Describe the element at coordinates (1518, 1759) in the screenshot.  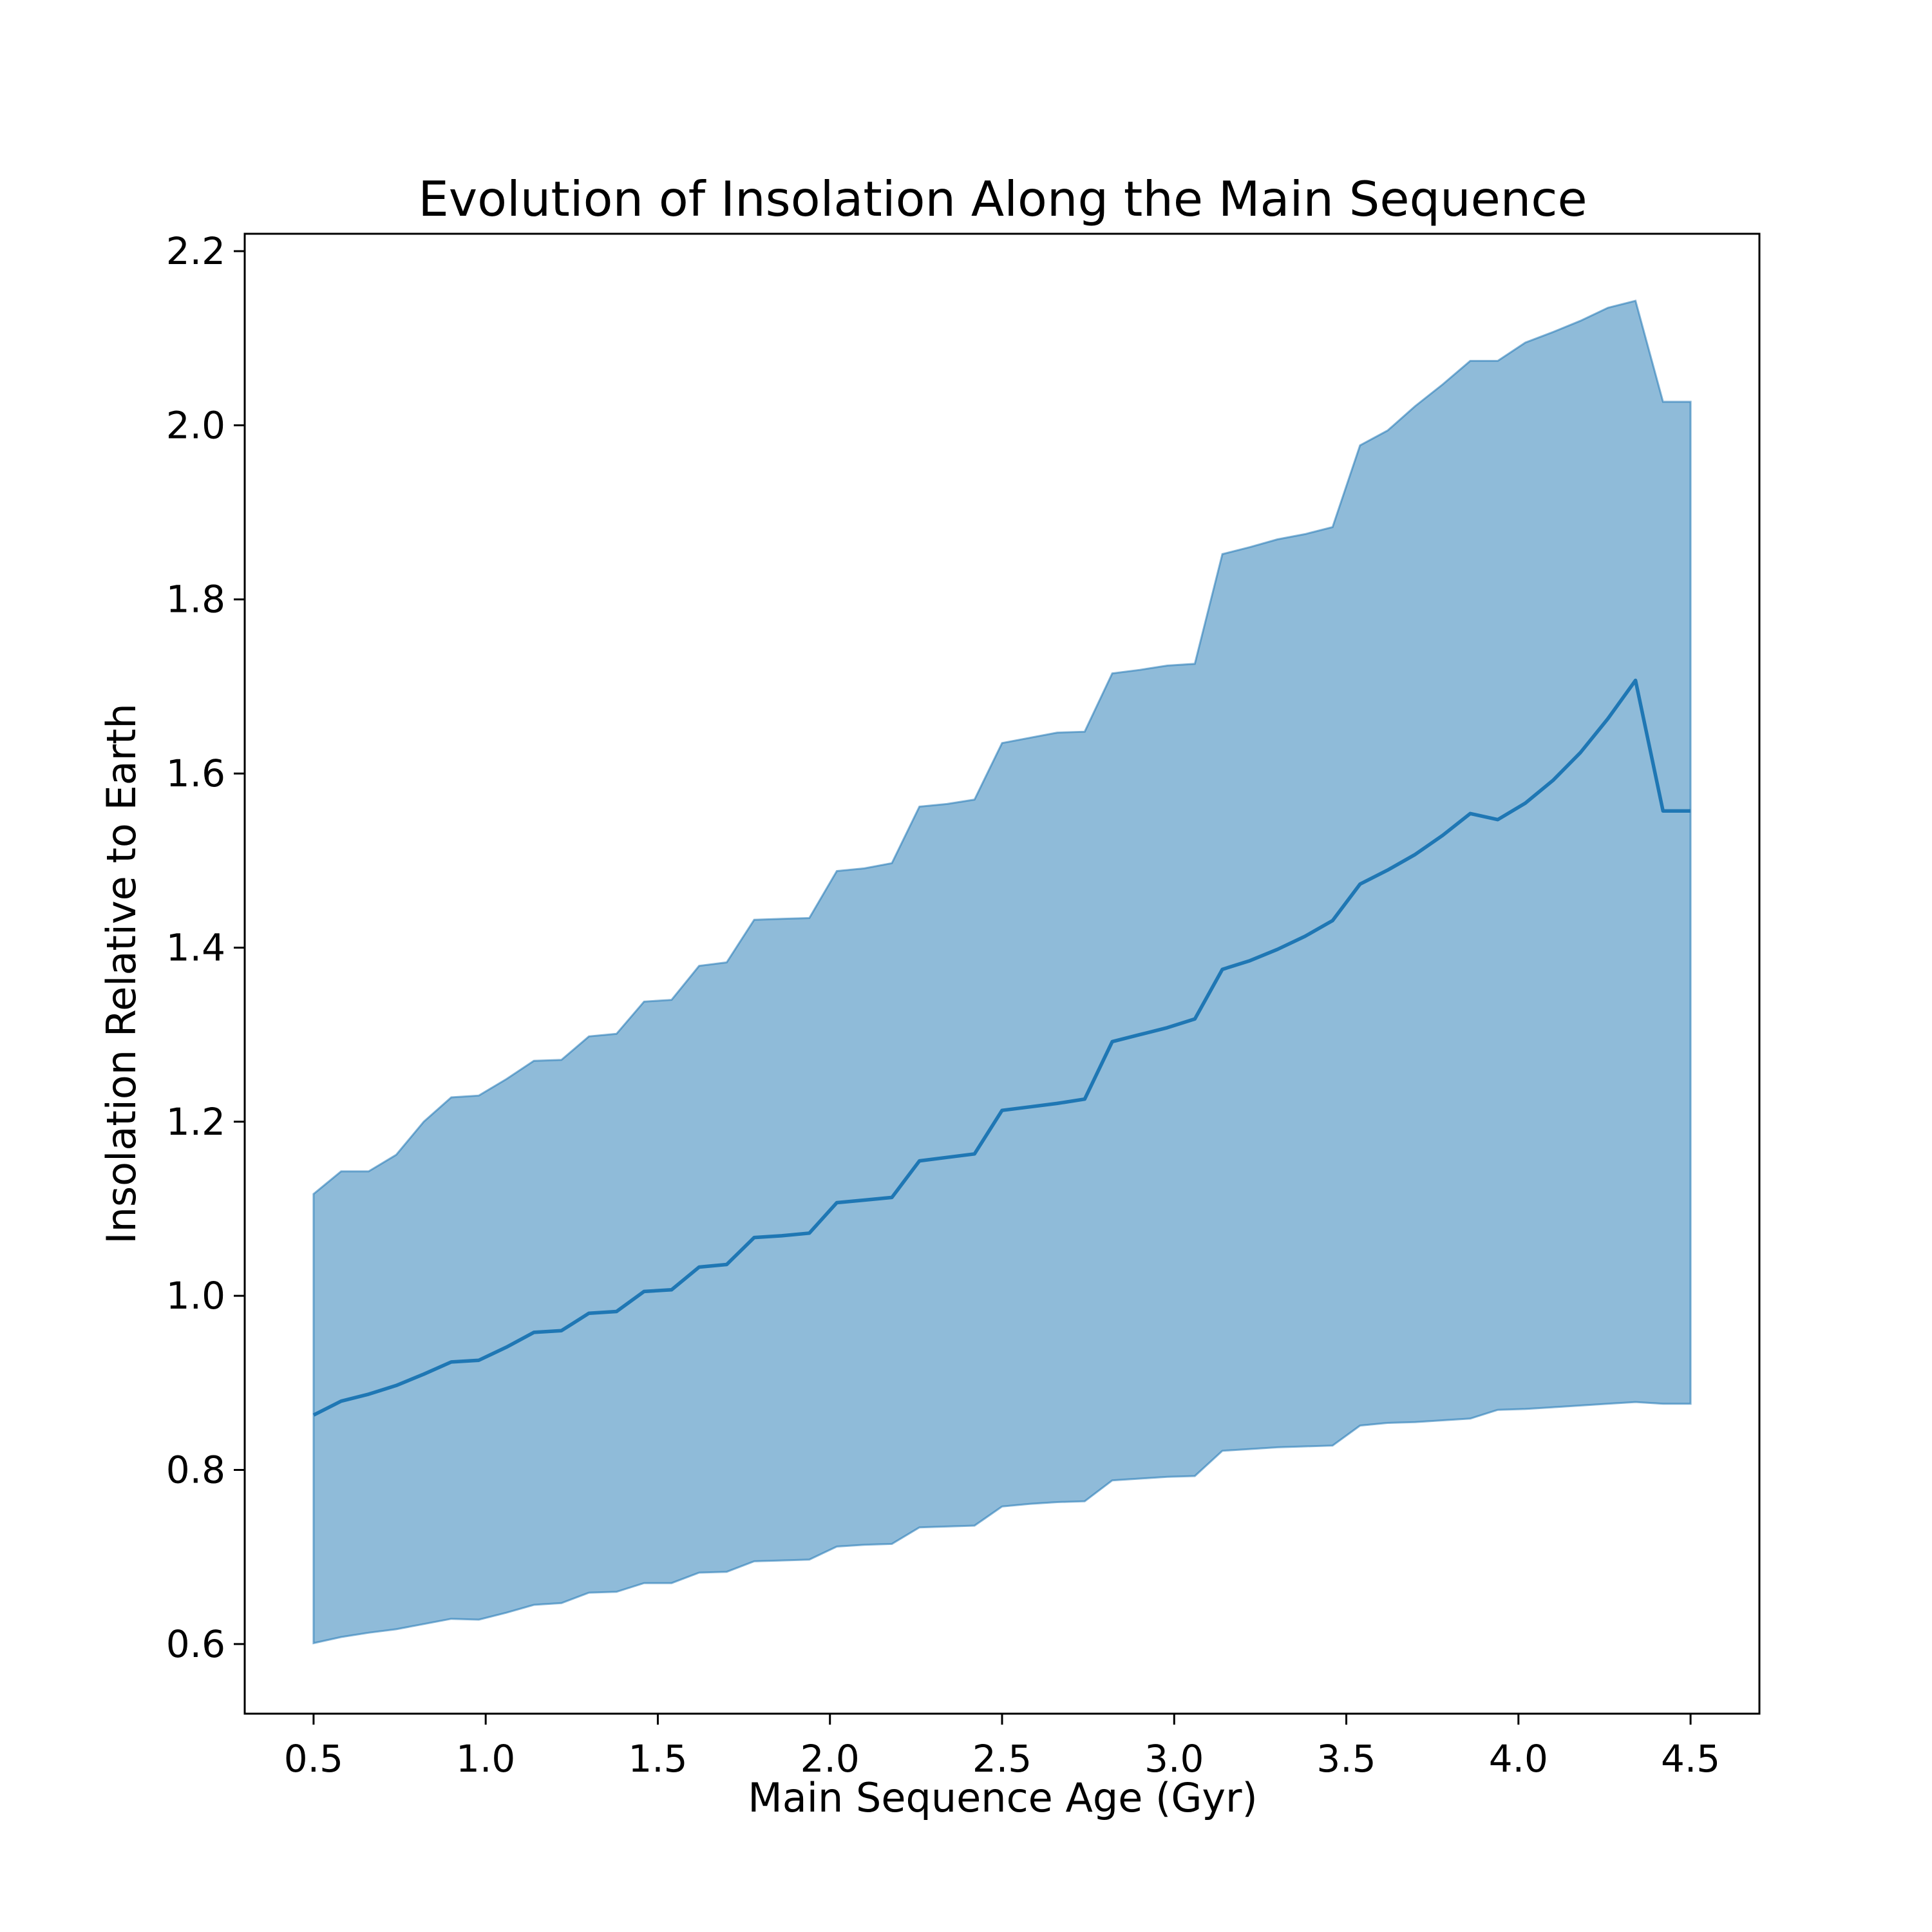
I see `x-tick-label: 4.0` at that location.